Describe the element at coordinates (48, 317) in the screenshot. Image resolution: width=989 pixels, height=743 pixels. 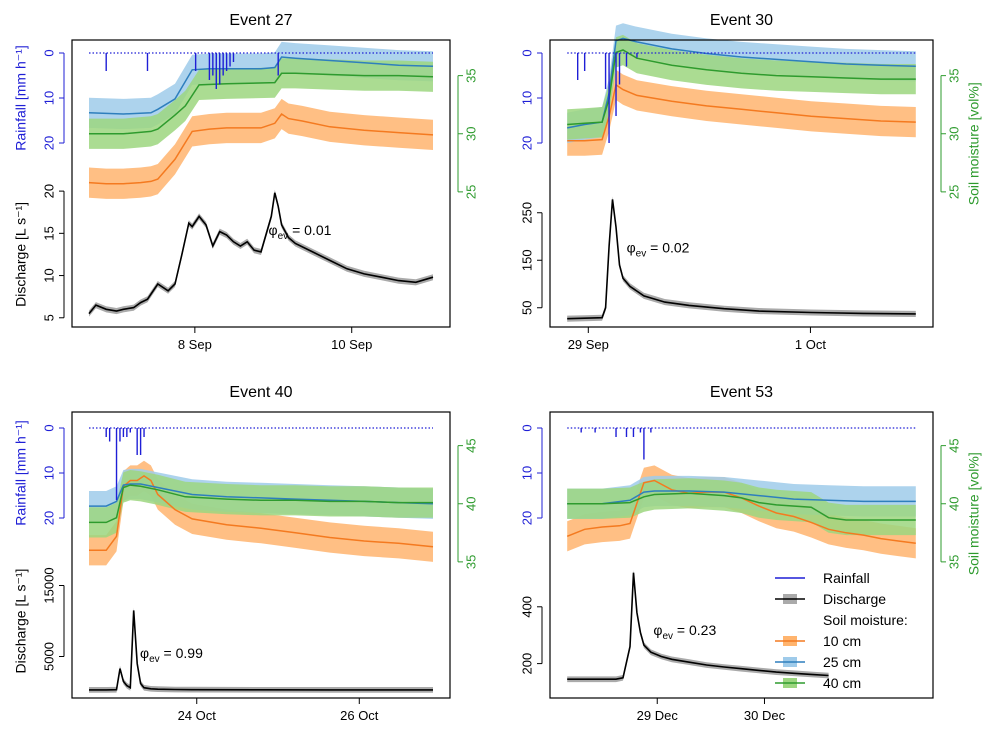
I see `discharge-tick-label: 5` at that location.